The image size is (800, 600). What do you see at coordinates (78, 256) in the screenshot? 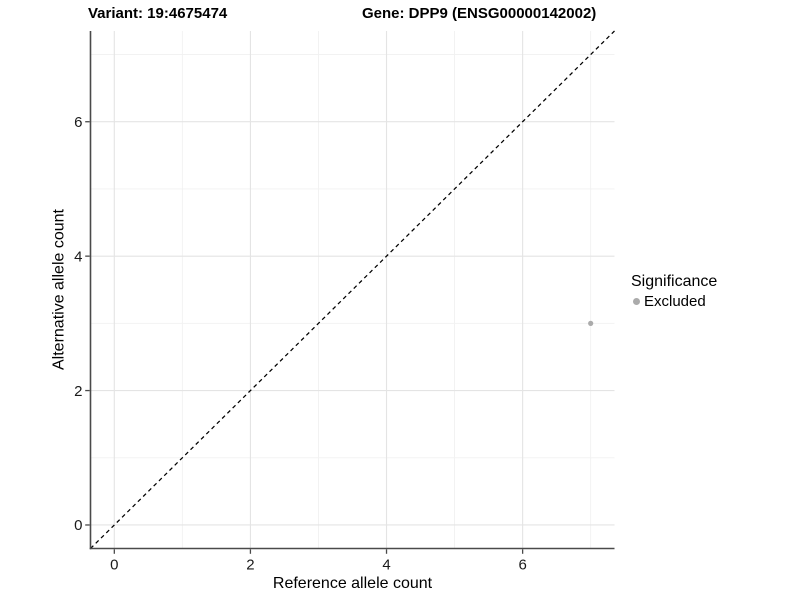
I see `y-tick-label: 4` at bounding box center [78, 256].